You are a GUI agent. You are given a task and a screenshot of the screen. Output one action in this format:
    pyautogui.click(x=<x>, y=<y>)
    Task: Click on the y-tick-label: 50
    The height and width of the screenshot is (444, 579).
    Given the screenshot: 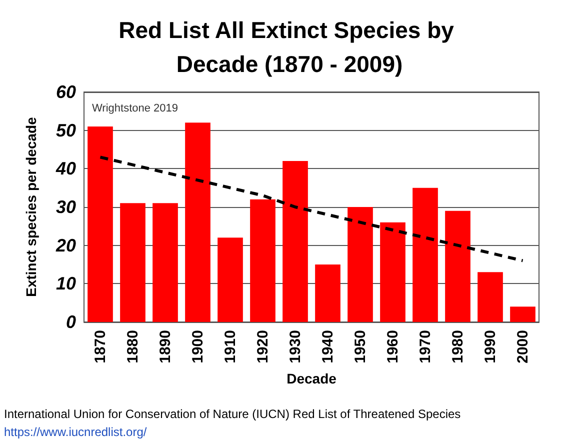 What is the action you would take?
    pyautogui.click(x=66, y=130)
    